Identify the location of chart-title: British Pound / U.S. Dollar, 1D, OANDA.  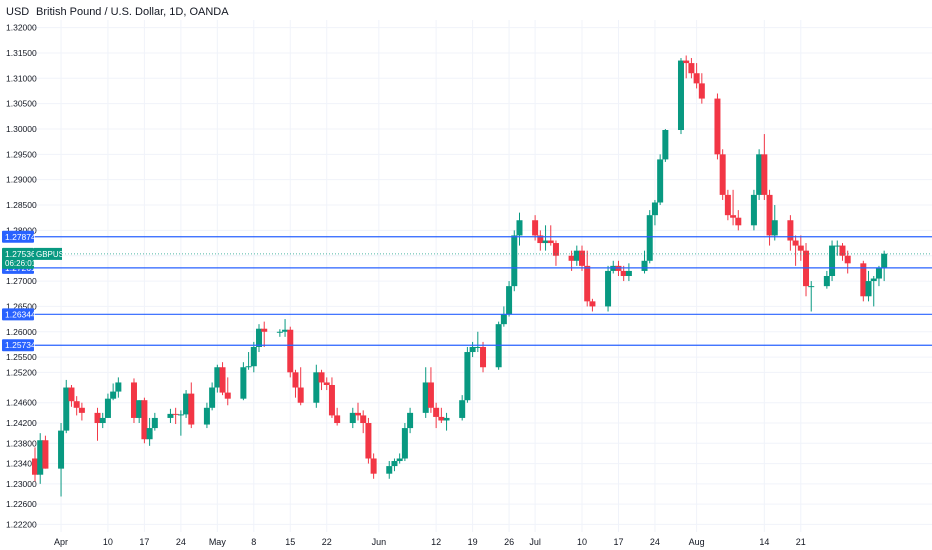
(132, 12).